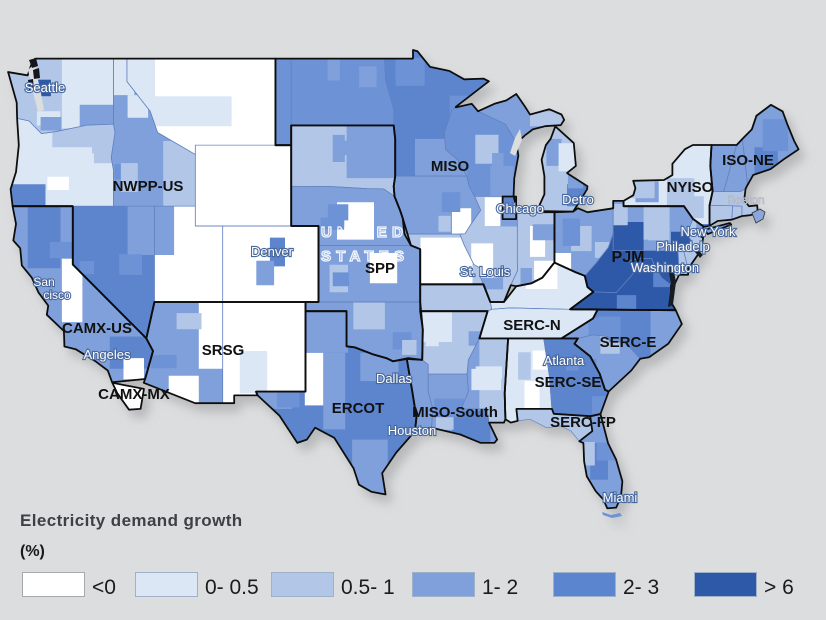  What do you see at coordinates (134, 394) in the screenshot?
I see `svg-text: CAMX-MX` at bounding box center [134, 394].